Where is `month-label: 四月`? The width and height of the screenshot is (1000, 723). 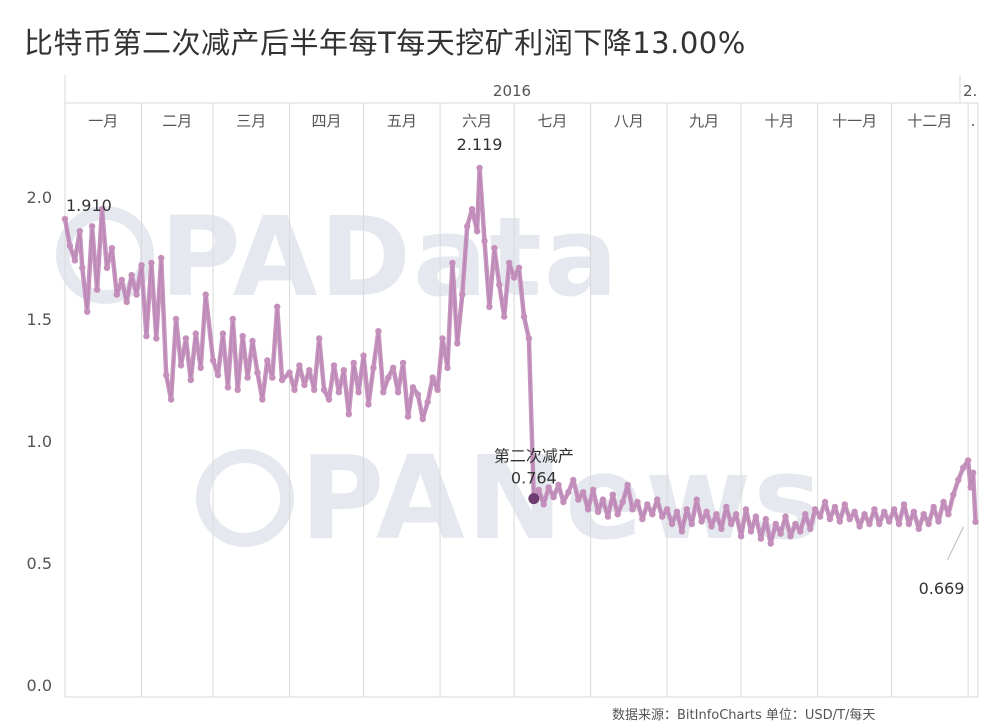 month-label: 四月 is located at coordinates (327, 121).